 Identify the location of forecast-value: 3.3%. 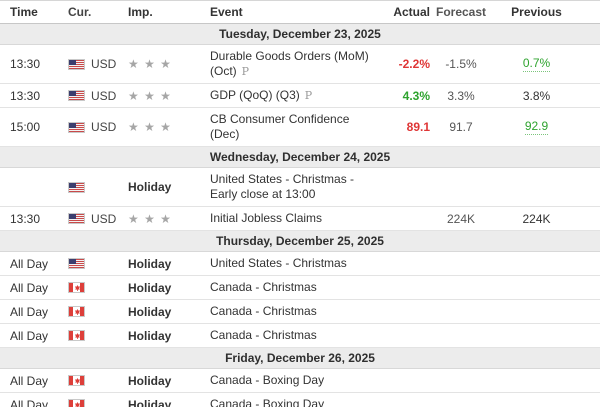
(461, 95).